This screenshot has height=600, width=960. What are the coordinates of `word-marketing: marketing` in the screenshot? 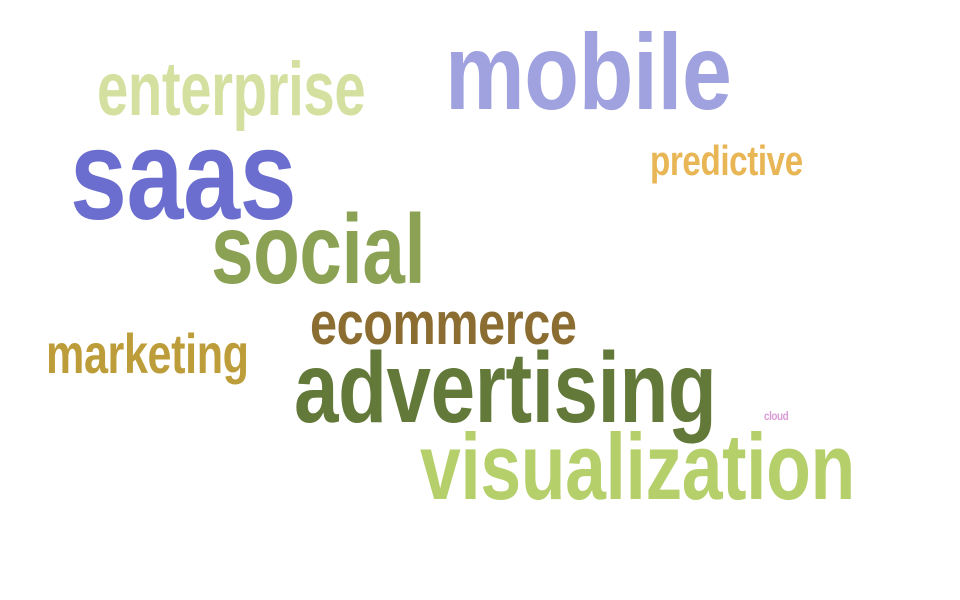 It's located at (147, 353).